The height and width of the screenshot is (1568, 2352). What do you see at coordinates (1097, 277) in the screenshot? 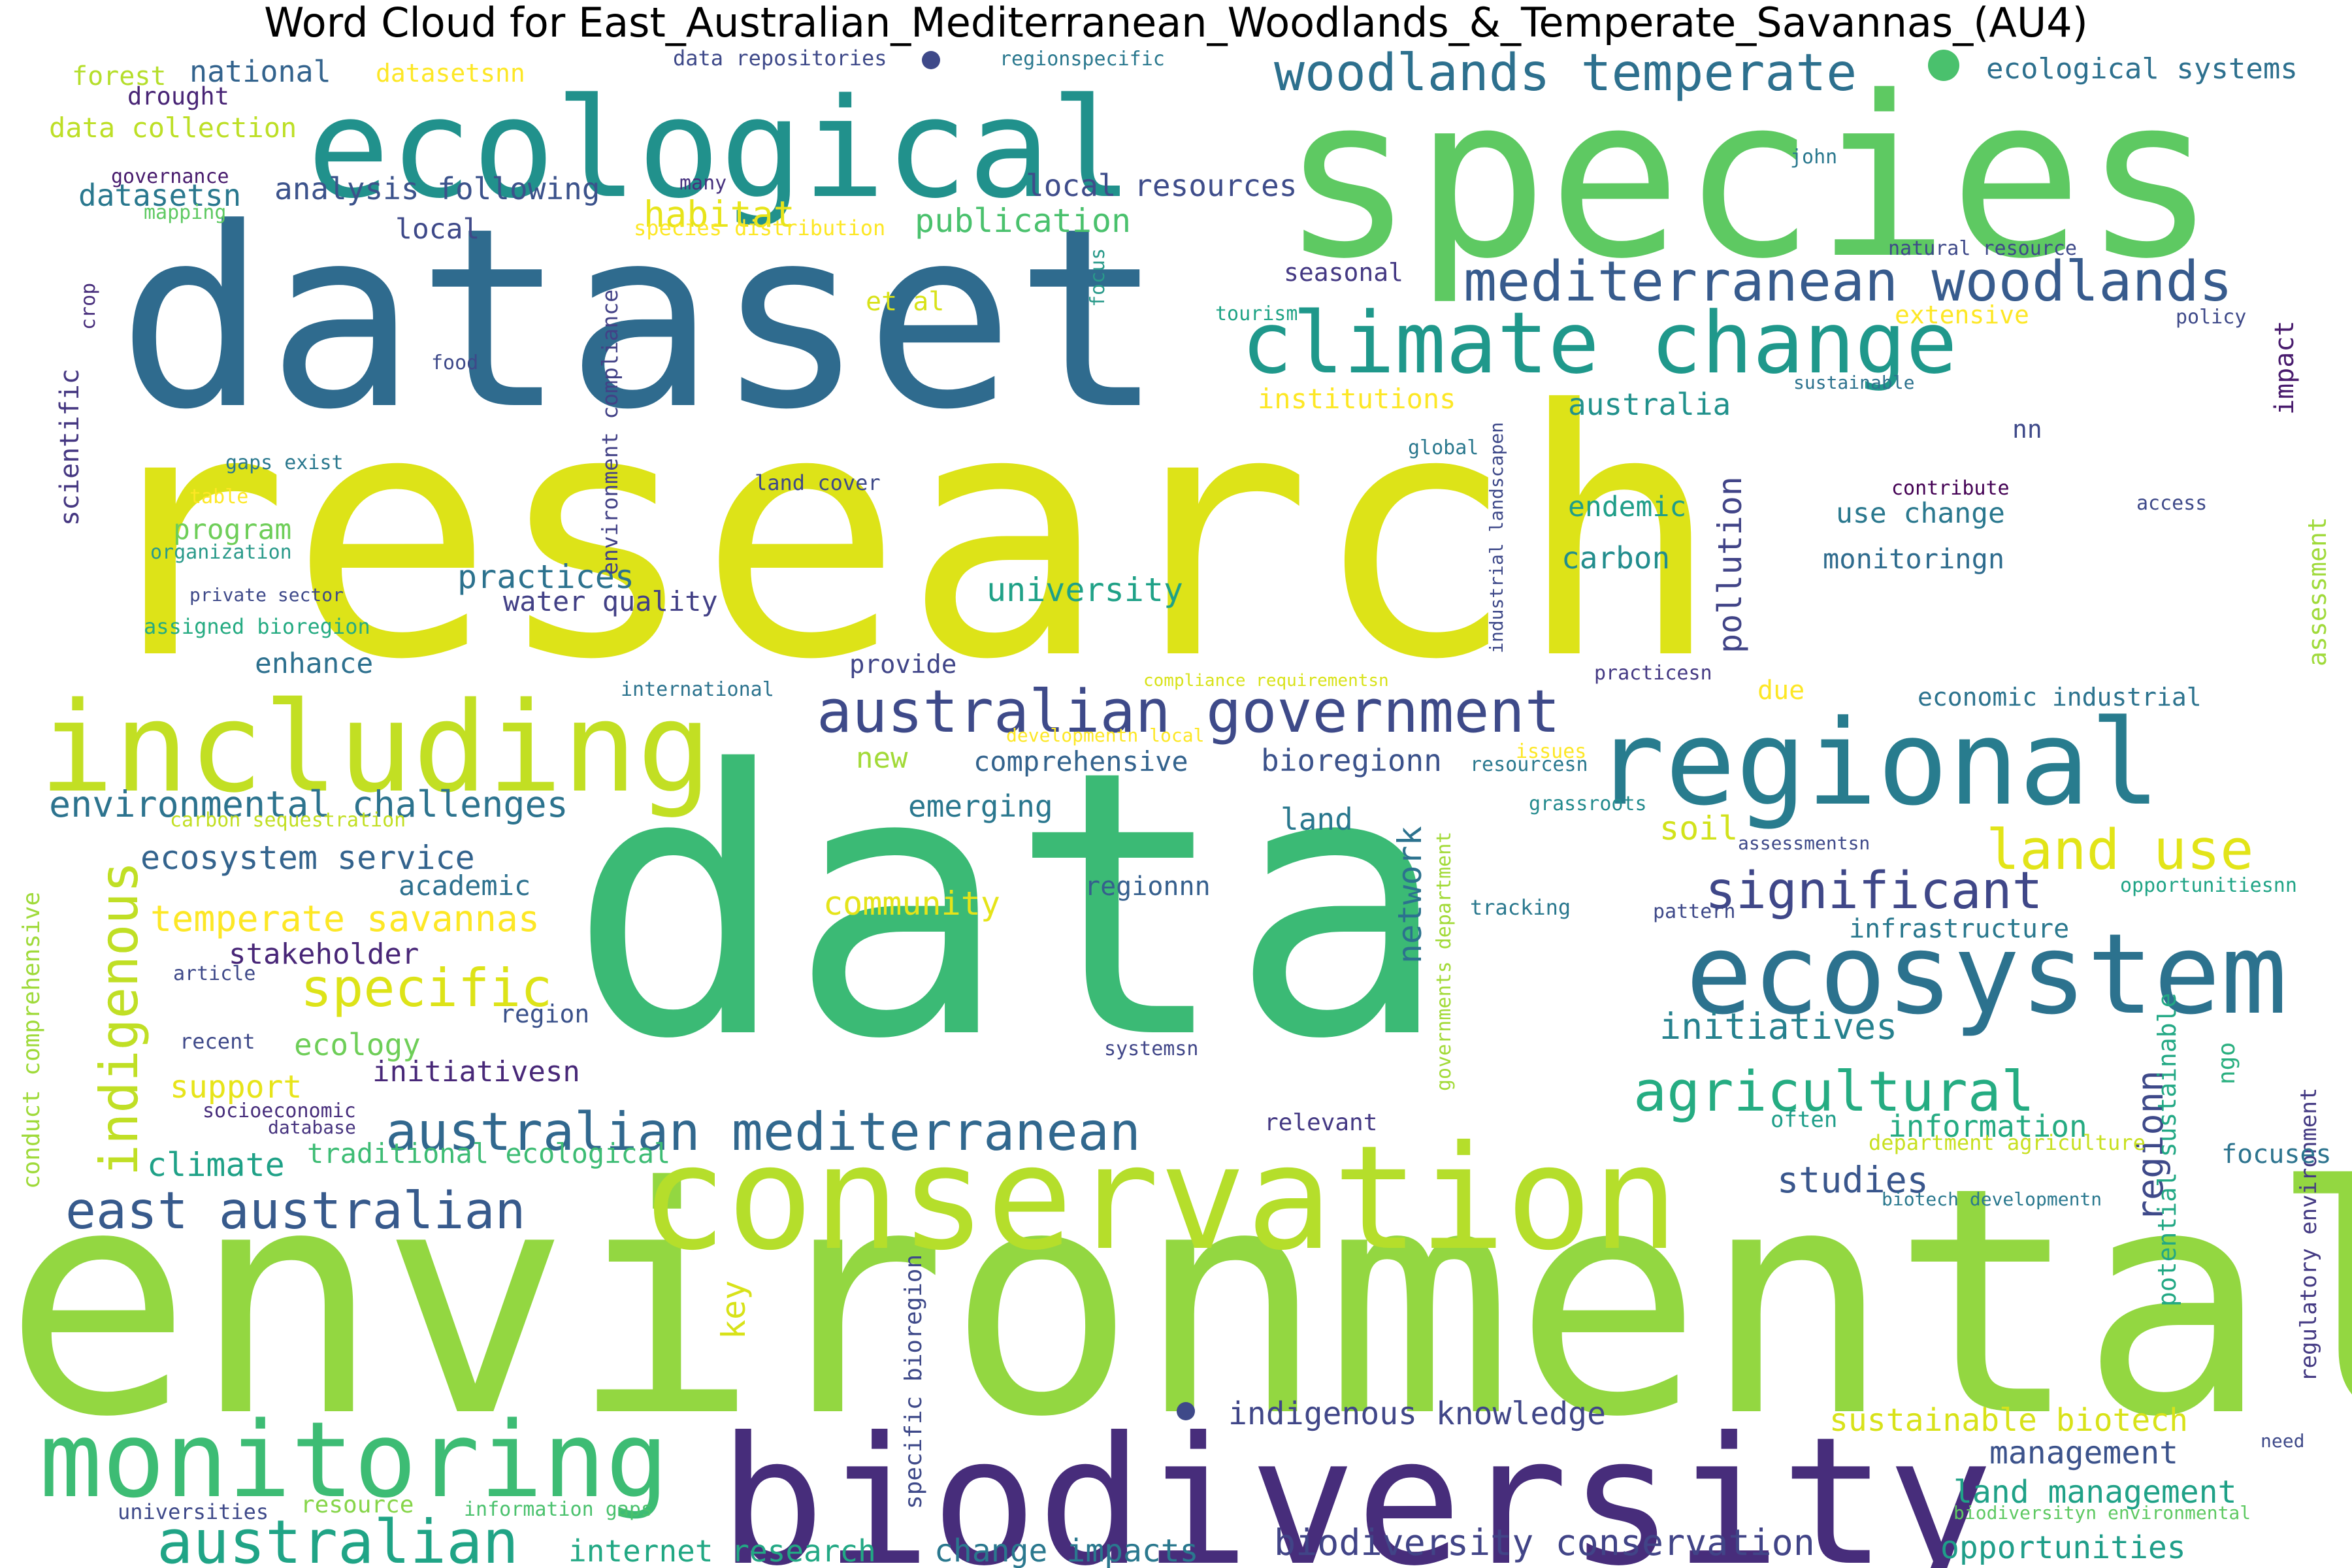
I see `word-focus: focus` at bounding box center [1097, 277].